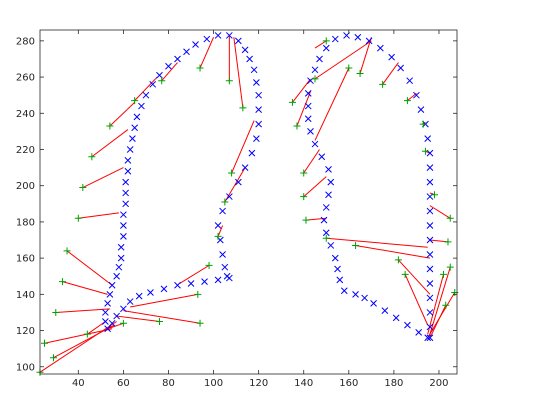 The image size is (560, 420). I want to click on x-tick-label: 40, so click(78, 383).